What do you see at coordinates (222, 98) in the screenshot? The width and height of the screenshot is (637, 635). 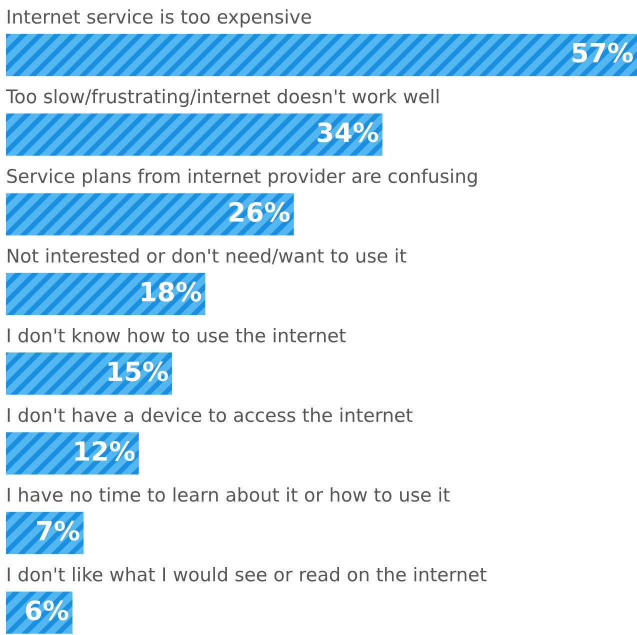 I see `y-tick-label: Too slow/frustrating/internet doesn't work well` at bounding box center [222, 98].